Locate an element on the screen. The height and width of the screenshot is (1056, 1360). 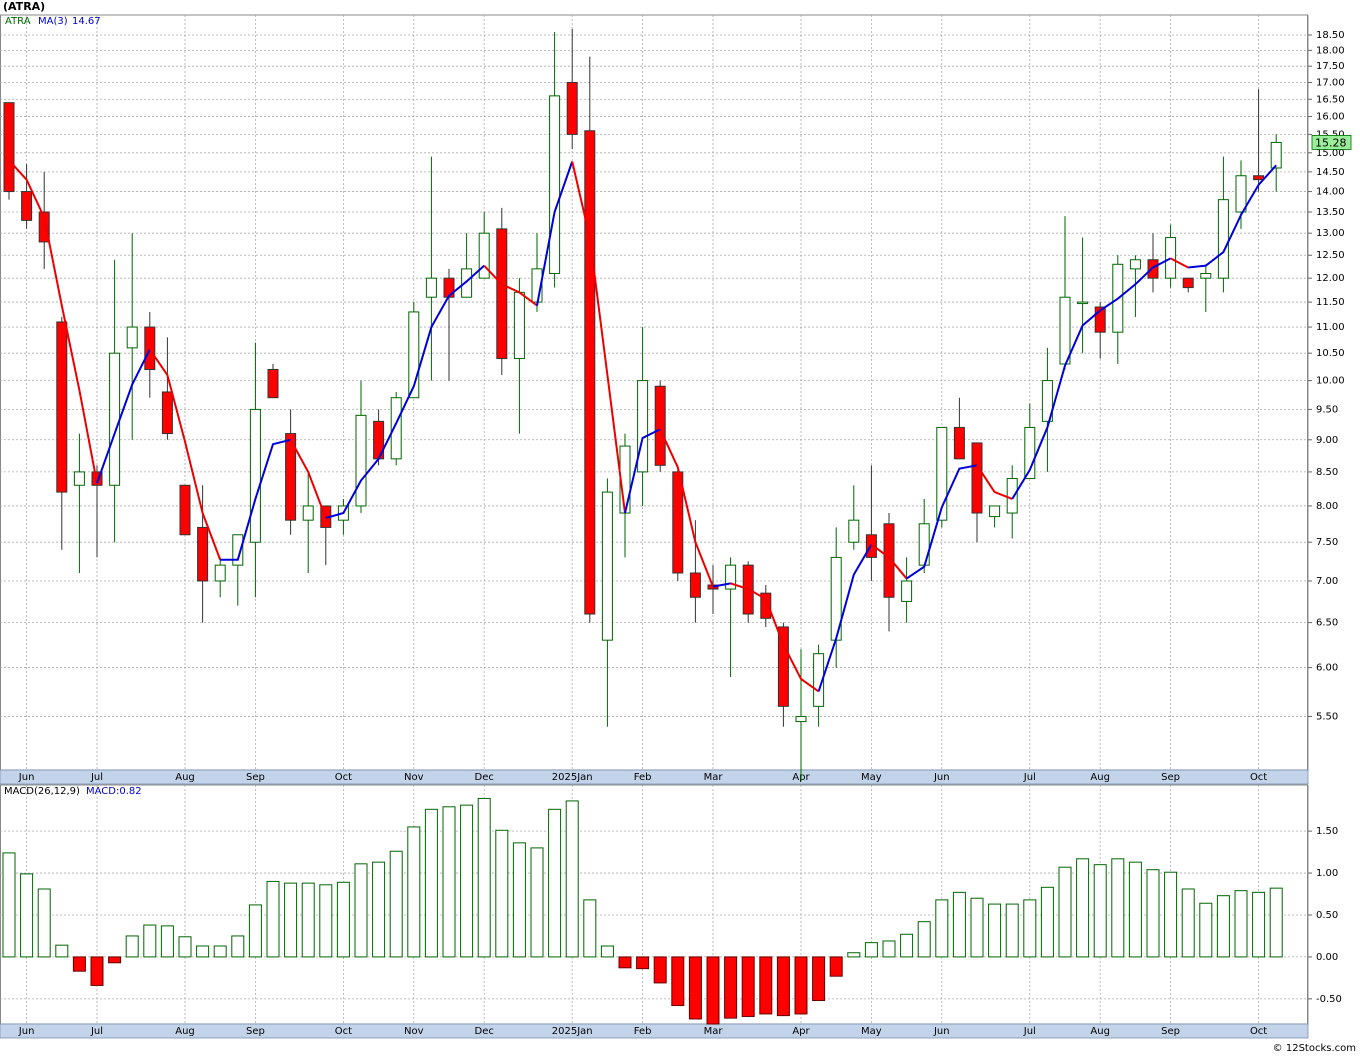
y-tick-label: 18.50 is located at coordinates (1330, 35).